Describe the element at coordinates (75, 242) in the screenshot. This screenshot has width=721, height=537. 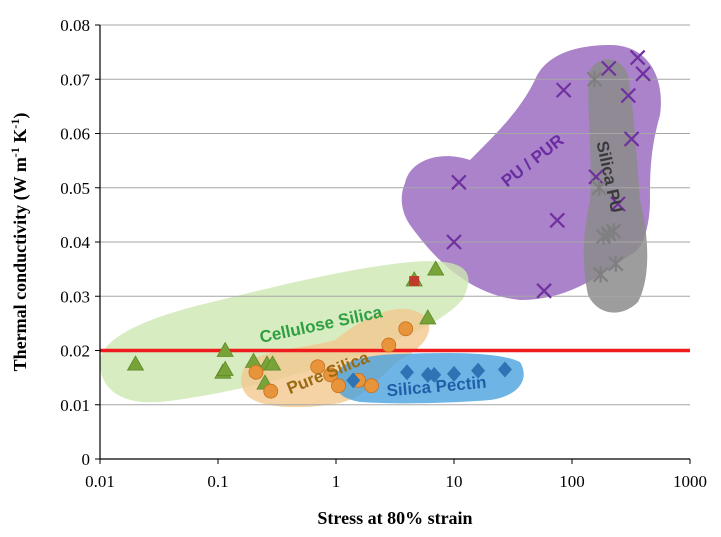
I see `y-tick-label: 0.04` at that location.